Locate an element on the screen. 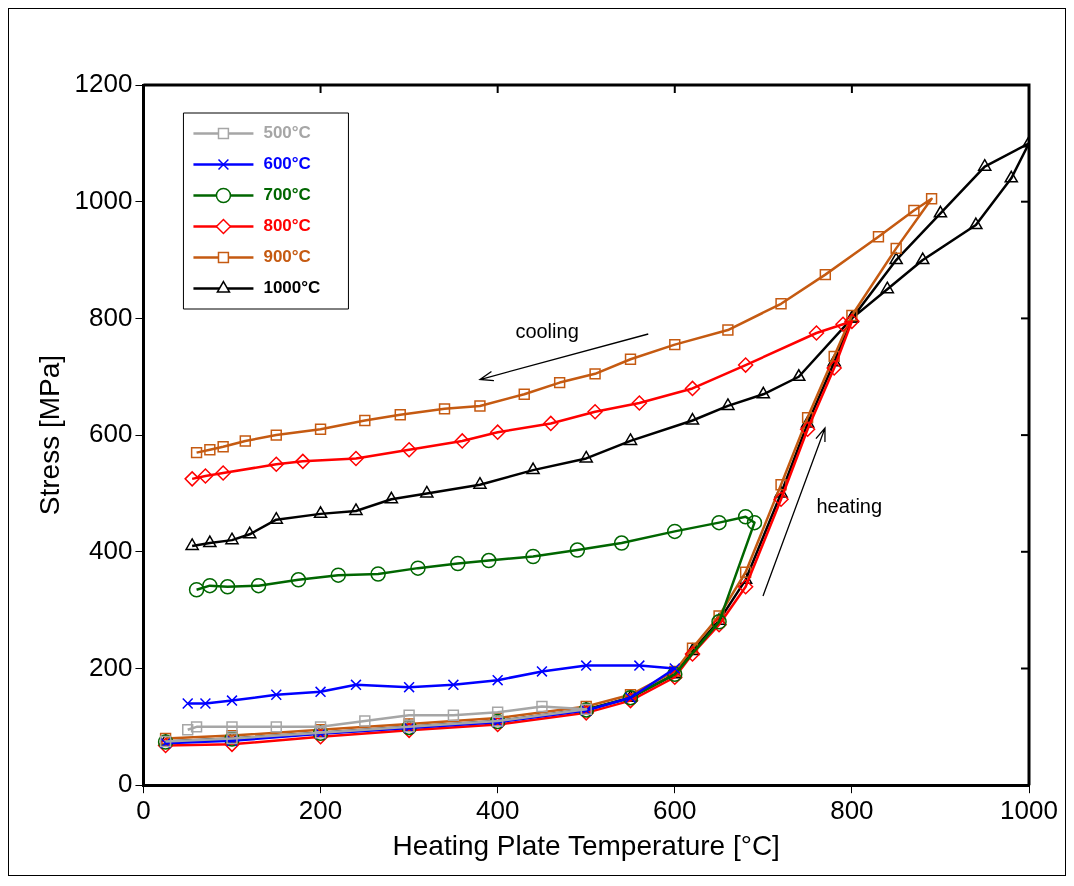  x-tick-label: 400 is located at coordinates (497, 809).